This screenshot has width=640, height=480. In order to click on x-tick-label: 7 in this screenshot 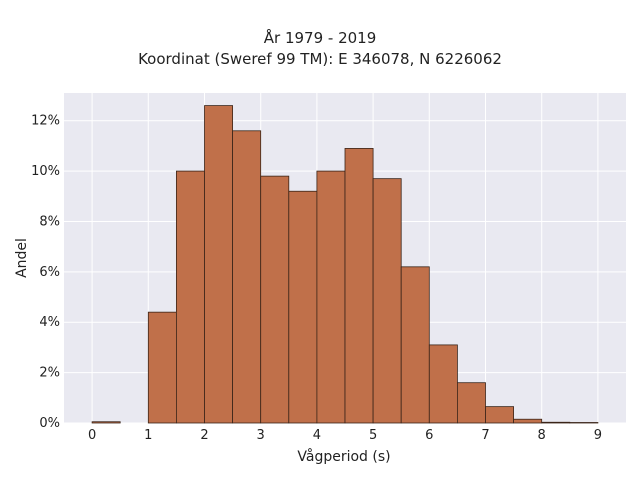, I will do `click(485, 435)`.